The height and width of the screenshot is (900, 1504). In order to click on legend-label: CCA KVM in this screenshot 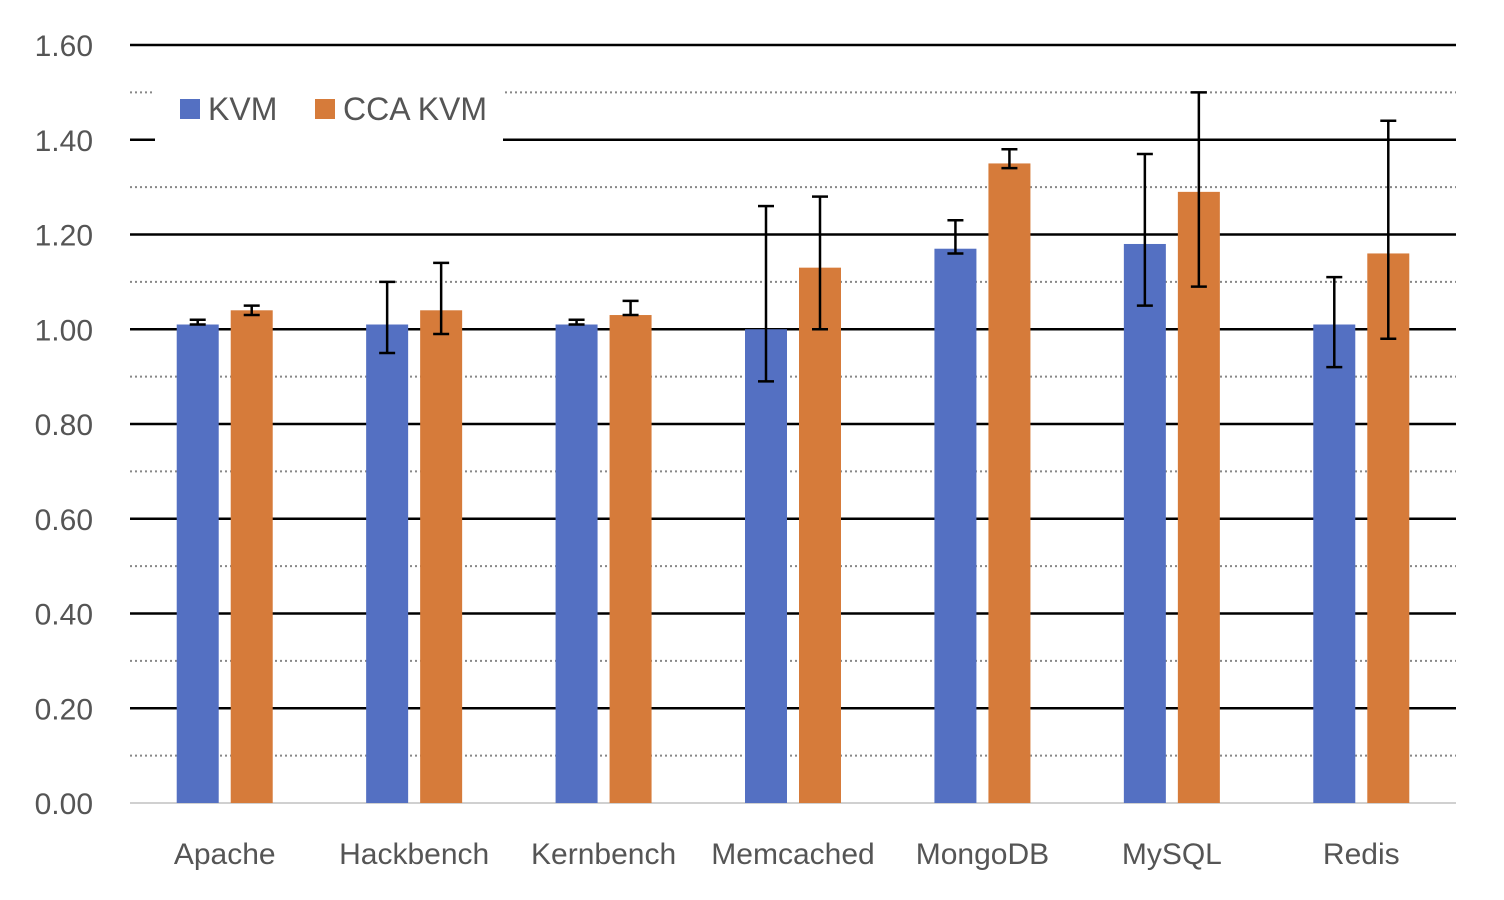, I will do `click(415, 109)`.